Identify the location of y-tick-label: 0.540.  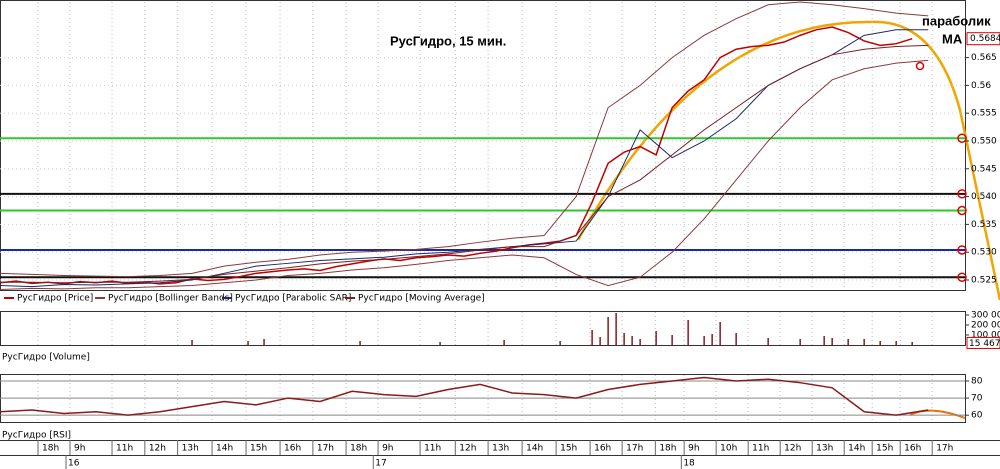
(984, 197).